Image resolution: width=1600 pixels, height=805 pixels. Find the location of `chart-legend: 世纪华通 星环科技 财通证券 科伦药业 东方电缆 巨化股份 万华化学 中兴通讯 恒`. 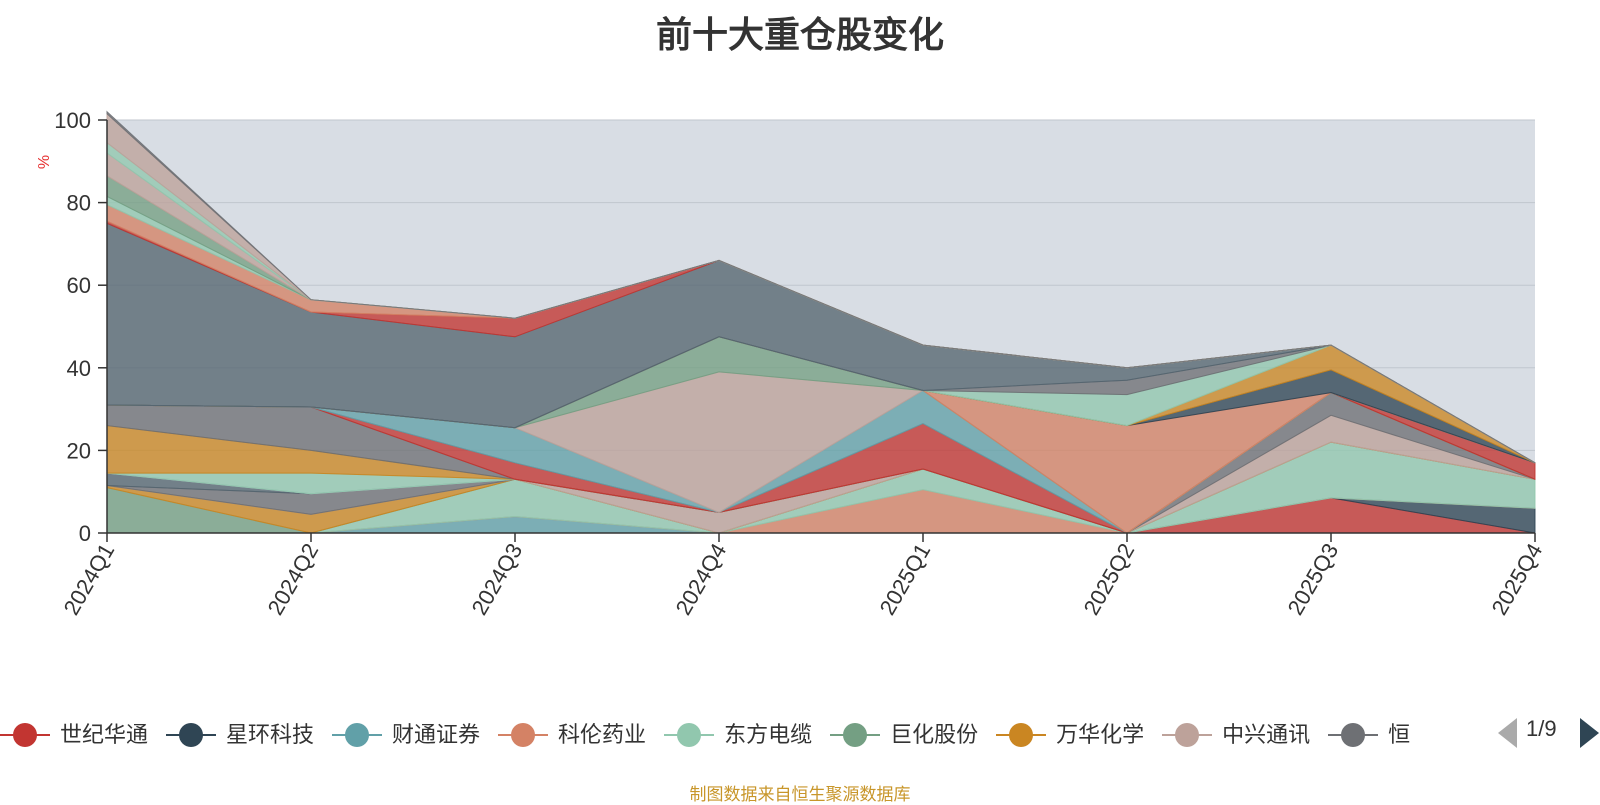

chart-legend: 世纪华通 星环科技 财通证券 科伦药业 东方电缆 巨化股份 万华化学 中兴通讯 恒 is located at coordinates (742, 735).